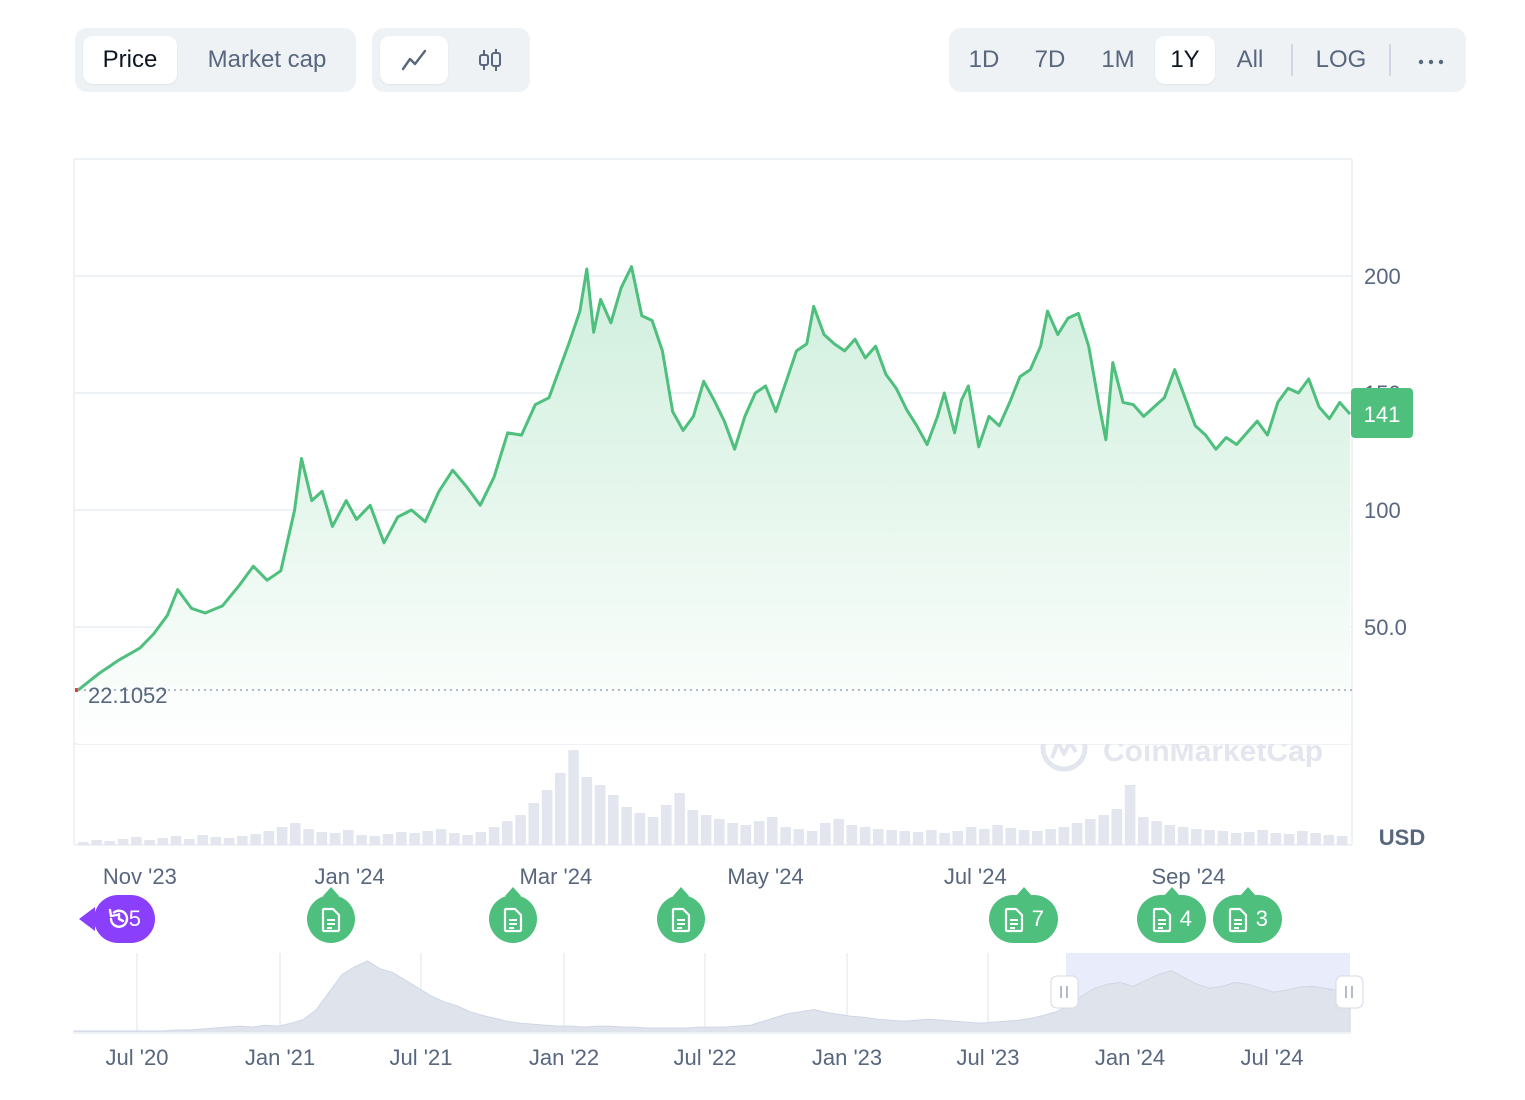 This screenshot has width=1525, height=1100. What do you see at coordinates (1171, 891) in the screenshot?
I see `marker-pointer` at bounding box center [1171, 891].